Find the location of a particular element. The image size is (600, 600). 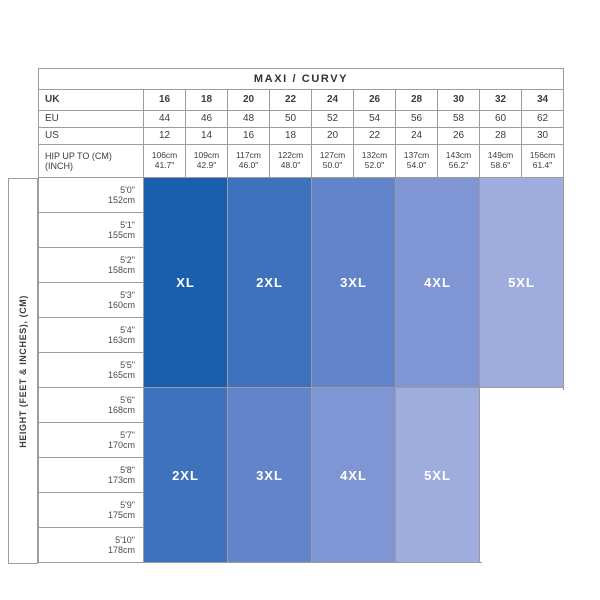

height-cm: 152cm is located at coordinates (121, 200).